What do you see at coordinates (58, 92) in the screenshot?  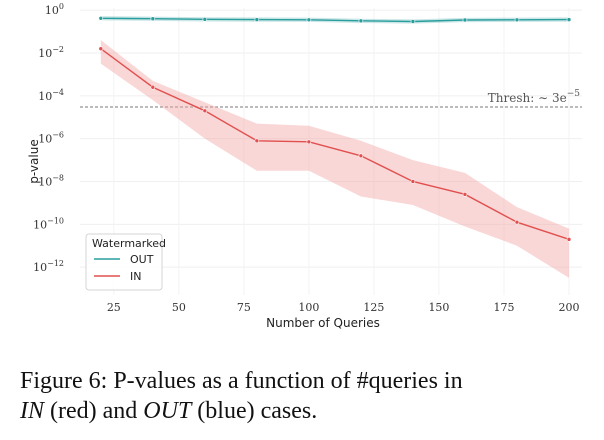 I see `y-tick-exponent: −4` at bounding box center [58, 92].